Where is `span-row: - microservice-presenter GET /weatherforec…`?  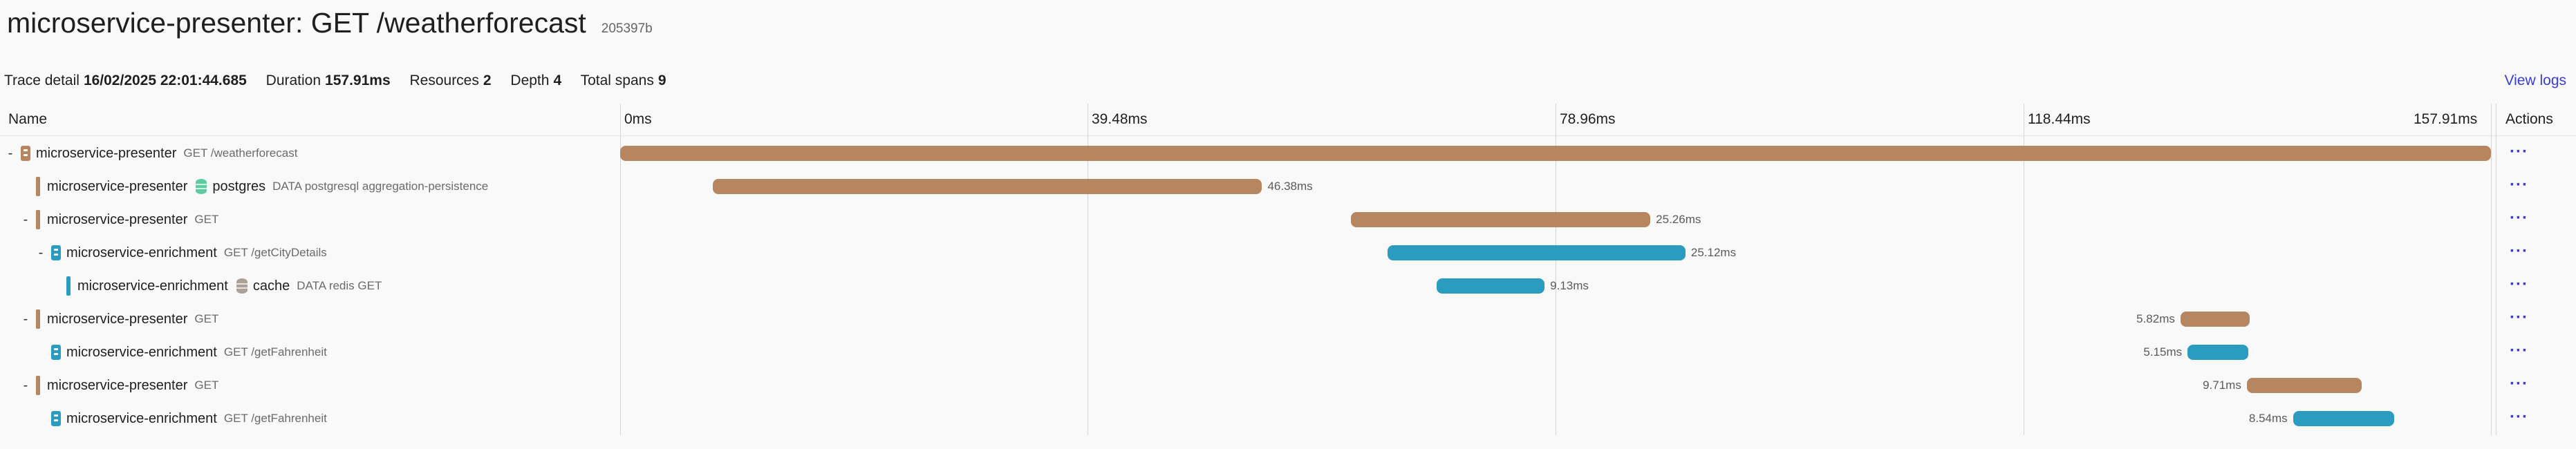 span-row: - microservice-presenter GET /weatherforec… is located at coordinates (1288, 154).